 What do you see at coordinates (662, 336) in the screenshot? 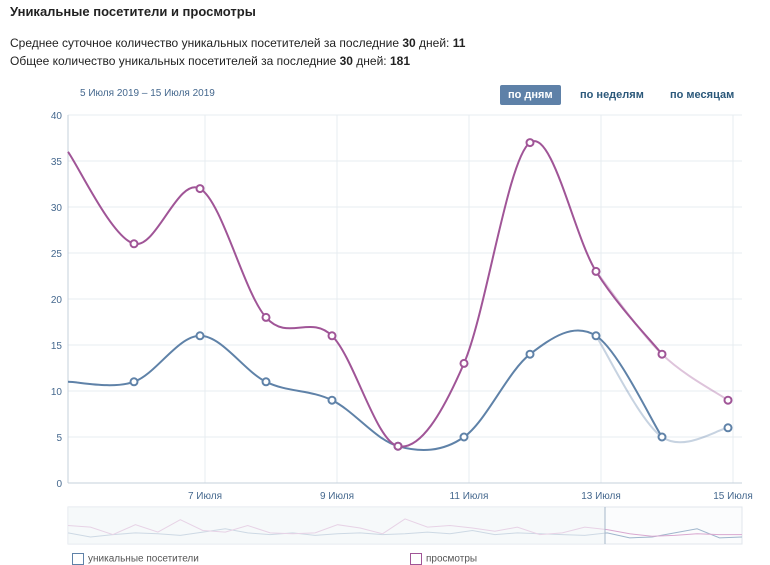
I see `series-line-partial` at bounding box center [662, 336].